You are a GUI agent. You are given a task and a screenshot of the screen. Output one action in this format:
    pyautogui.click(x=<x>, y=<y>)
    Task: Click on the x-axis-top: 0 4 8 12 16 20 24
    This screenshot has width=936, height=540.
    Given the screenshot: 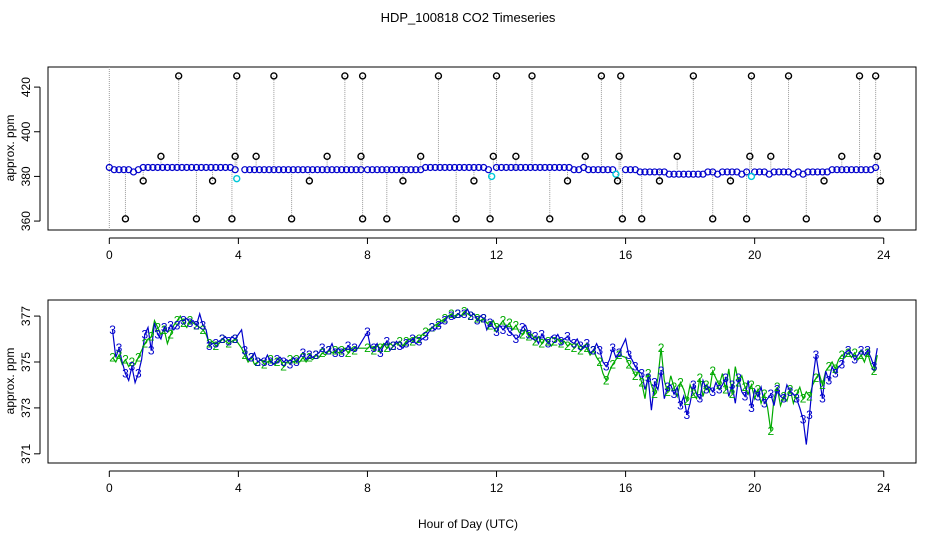 What is the action you would take?
    pyautogui.click(x=498, y=249)
    